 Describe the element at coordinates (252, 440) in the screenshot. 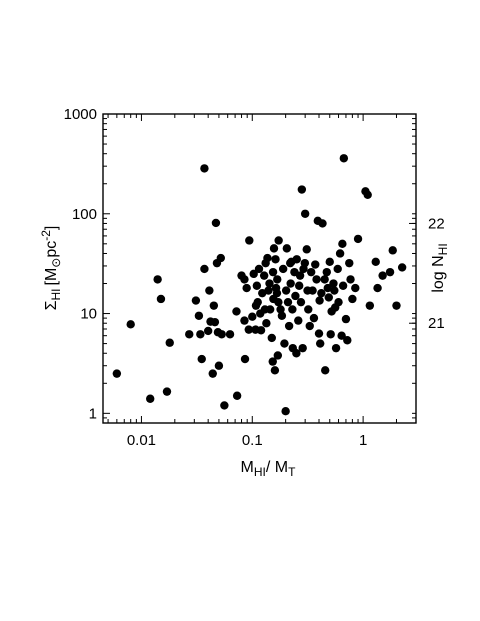

I see `x-tick-label: 0.1` at that location.